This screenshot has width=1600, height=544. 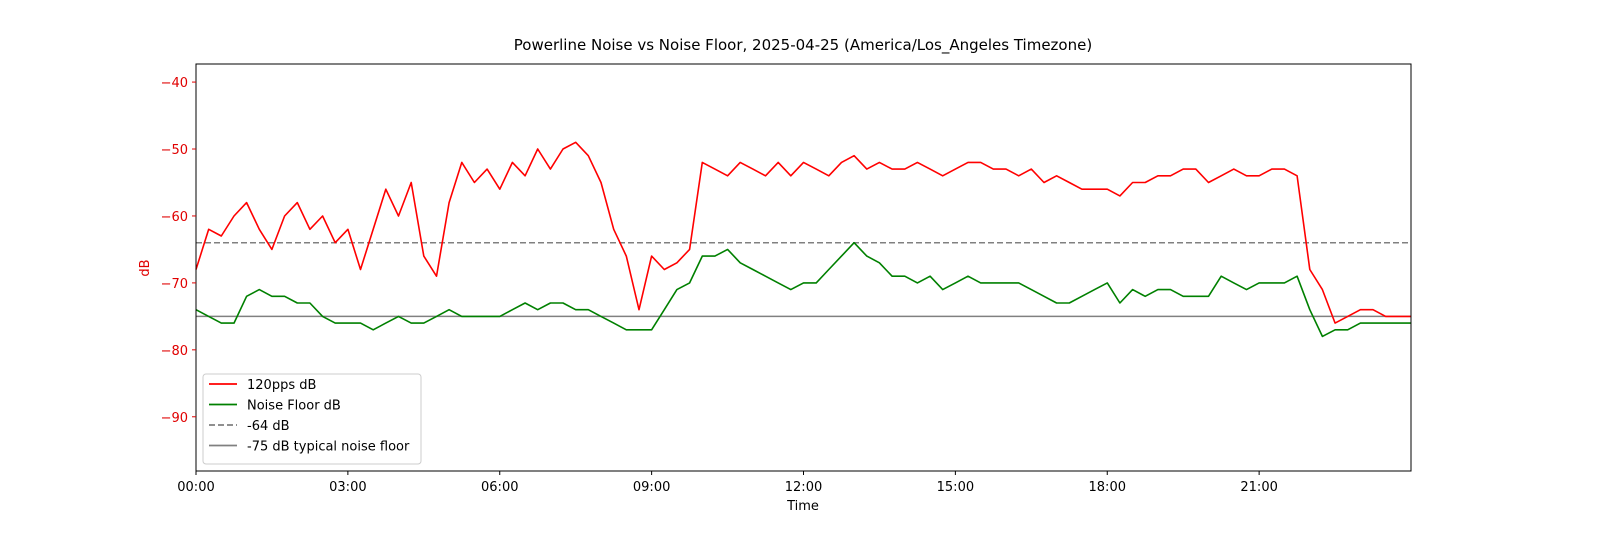 What do you see at coordinates (195, 487) in the screenshot?
I see `x-tick-label: 00:00` at bounding box center [195, 487].